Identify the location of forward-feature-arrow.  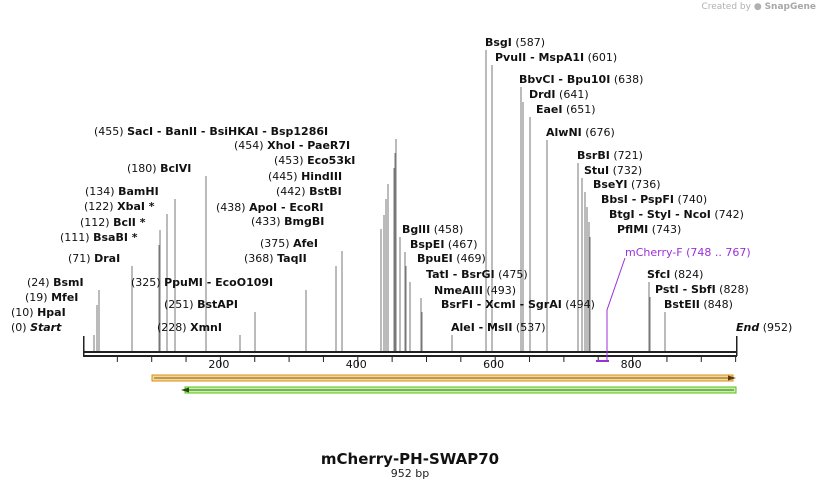
(443, 378).